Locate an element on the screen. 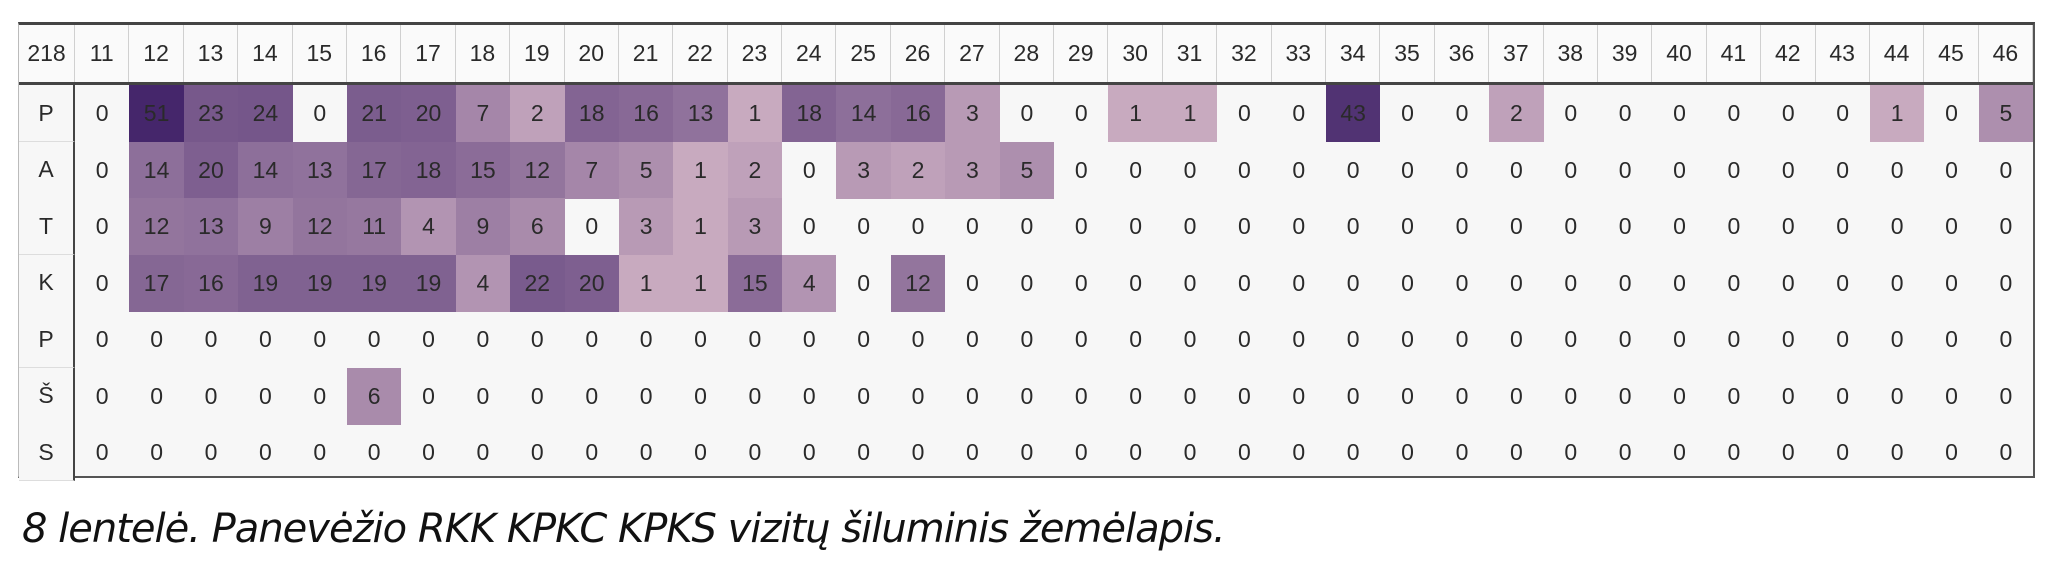  heatmap-cell: 51 is located at coordinates (156, 113).